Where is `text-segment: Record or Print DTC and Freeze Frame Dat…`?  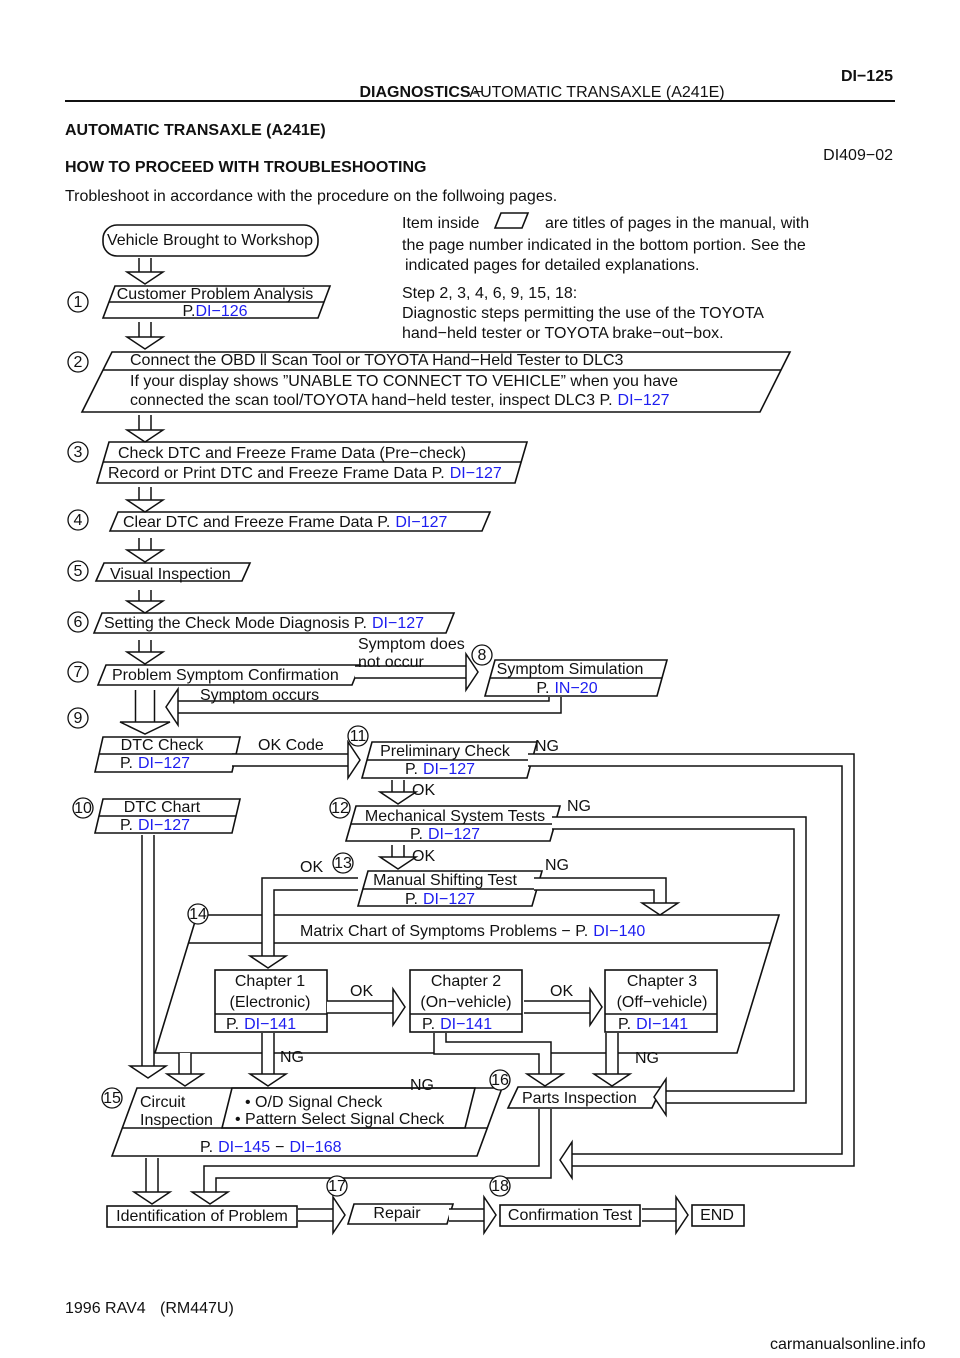 text-segment: Record or Print DTC and Freeze Frame Dat… is located at coordinates (276, 473).